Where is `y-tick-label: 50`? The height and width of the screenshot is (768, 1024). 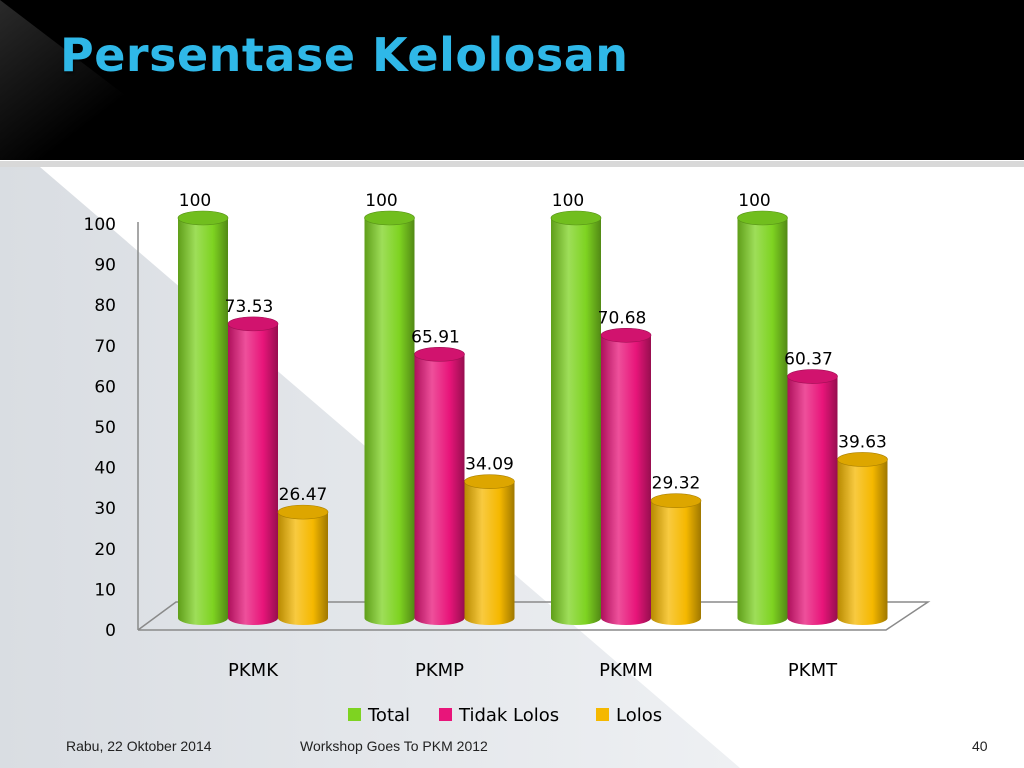
y-tick-label: 50 is located at coordinates (105, 428).